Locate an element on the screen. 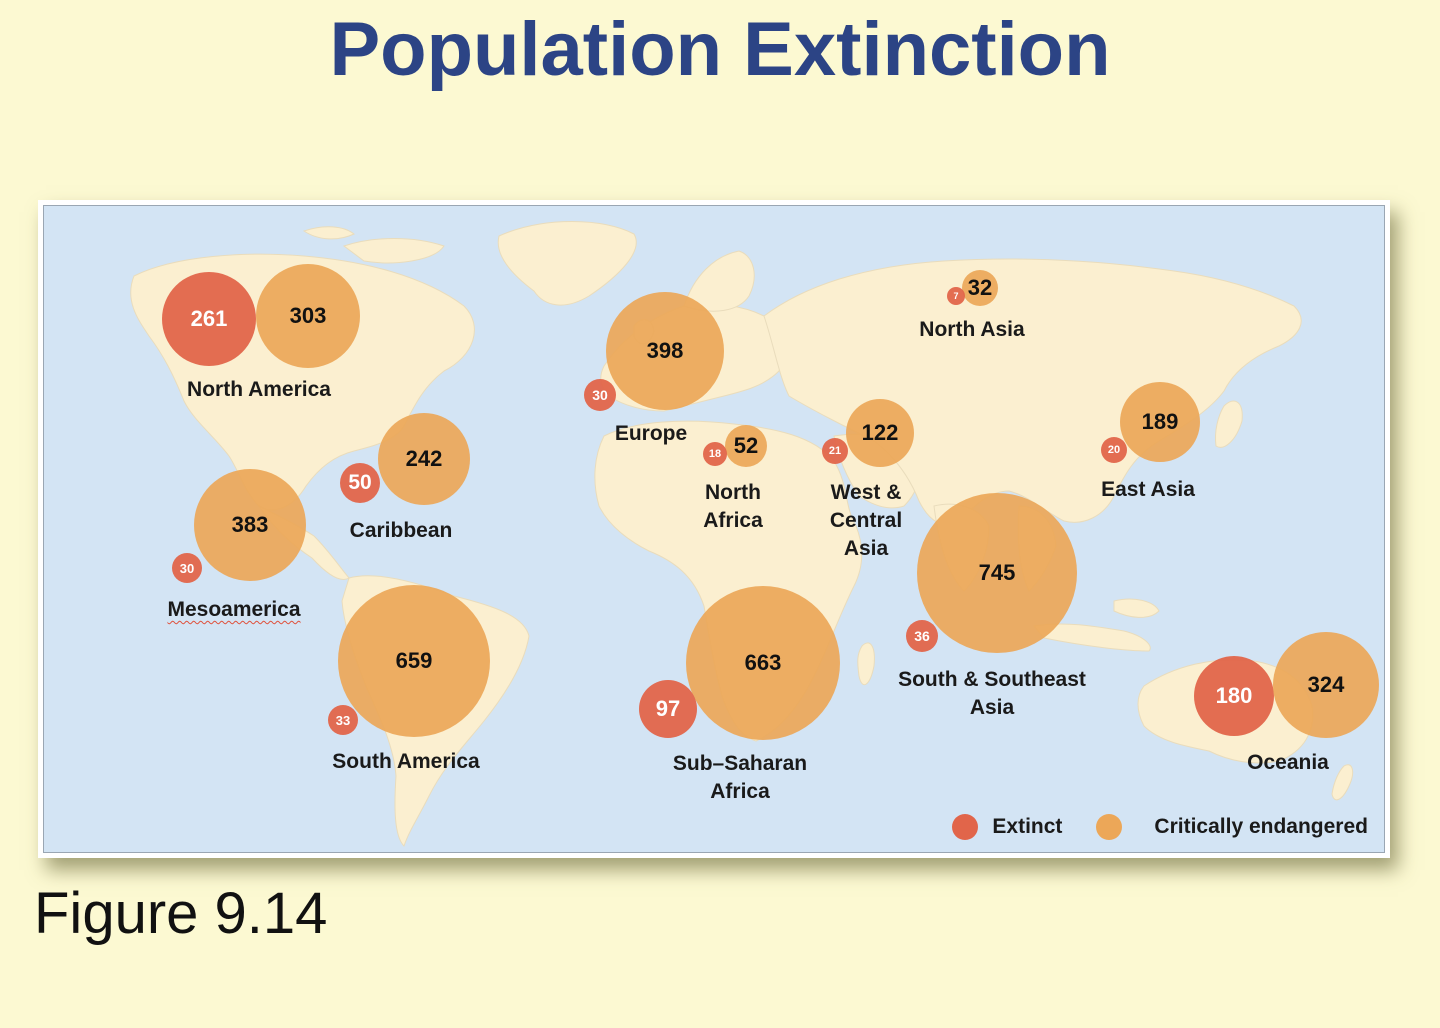 The image size is (1440, 1028). bubble-value: 242 is located at coordinates (424, 458).